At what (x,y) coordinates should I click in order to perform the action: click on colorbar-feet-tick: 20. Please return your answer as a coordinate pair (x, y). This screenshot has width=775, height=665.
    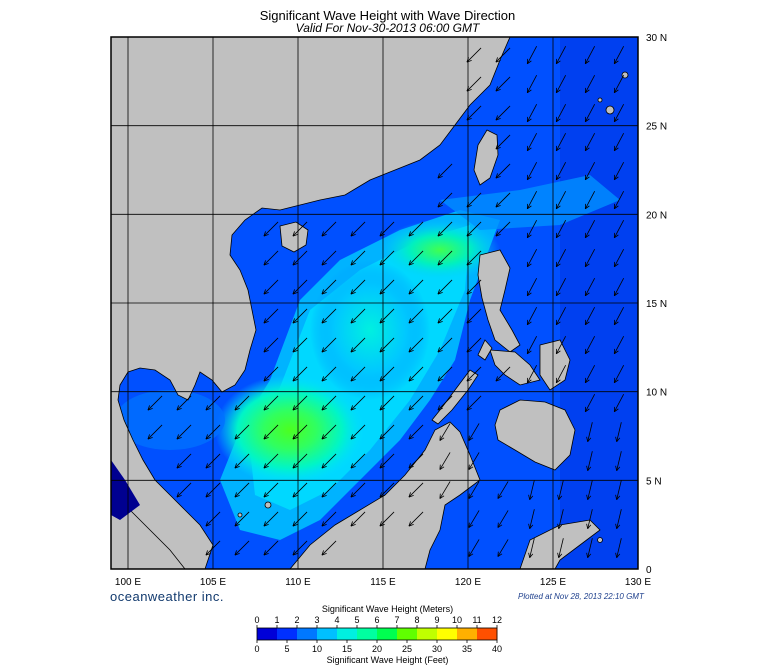
    Looking at the image, I should click on (377, 649).